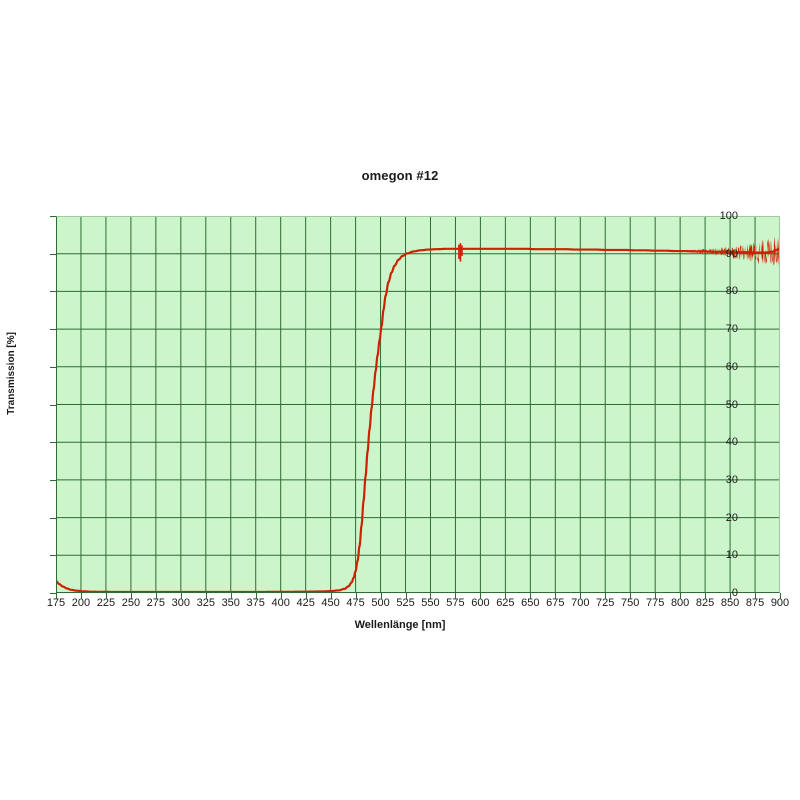  I want to click on x-tick-label: 900, so click(780, 603).